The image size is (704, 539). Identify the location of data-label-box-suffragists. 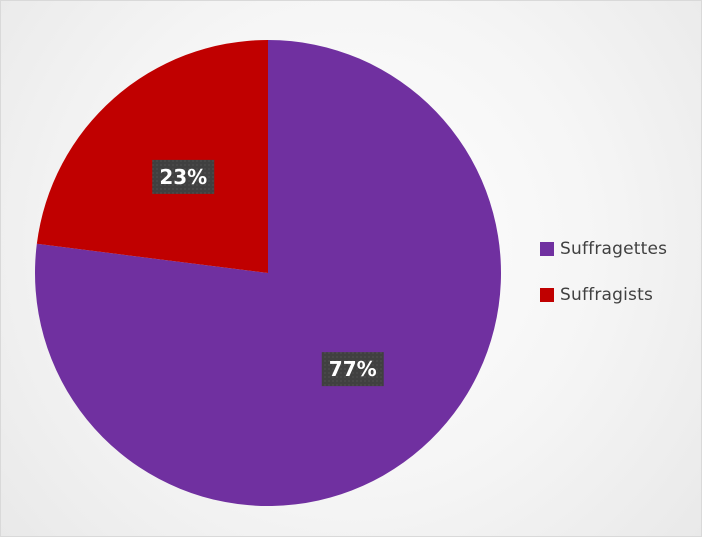
(183, 176).